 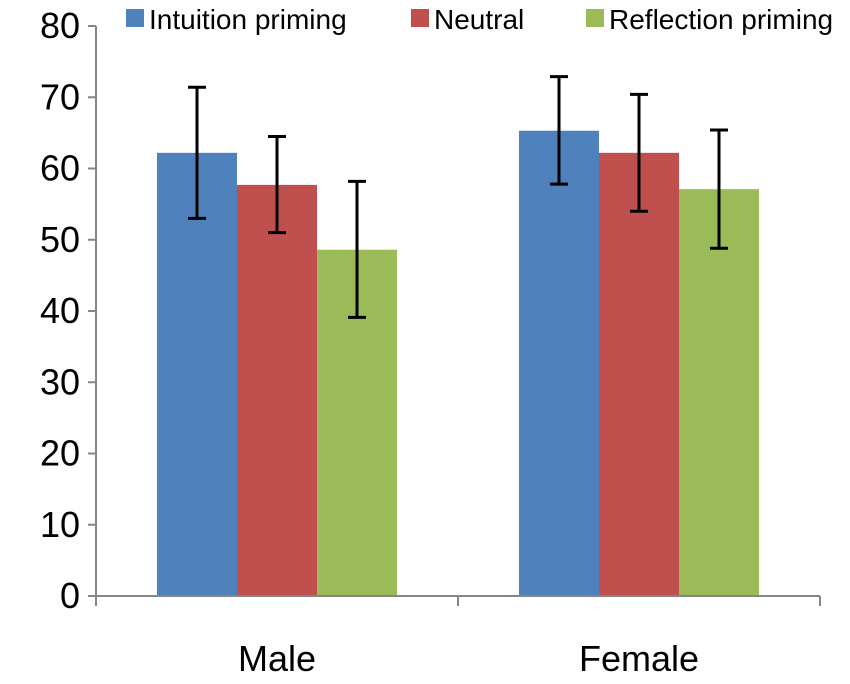 What do you see at coordinates (60, 168) in the screenshot?
I see `y-tick-label: 60` at bounding box center [60, 168].